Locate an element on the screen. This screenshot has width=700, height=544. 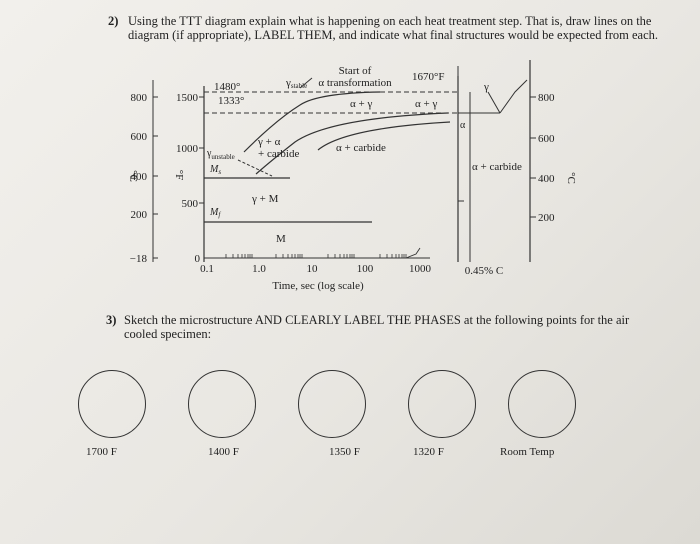
alpha-carbide-right-label: α + carbide is located at coordinates (497, 167).